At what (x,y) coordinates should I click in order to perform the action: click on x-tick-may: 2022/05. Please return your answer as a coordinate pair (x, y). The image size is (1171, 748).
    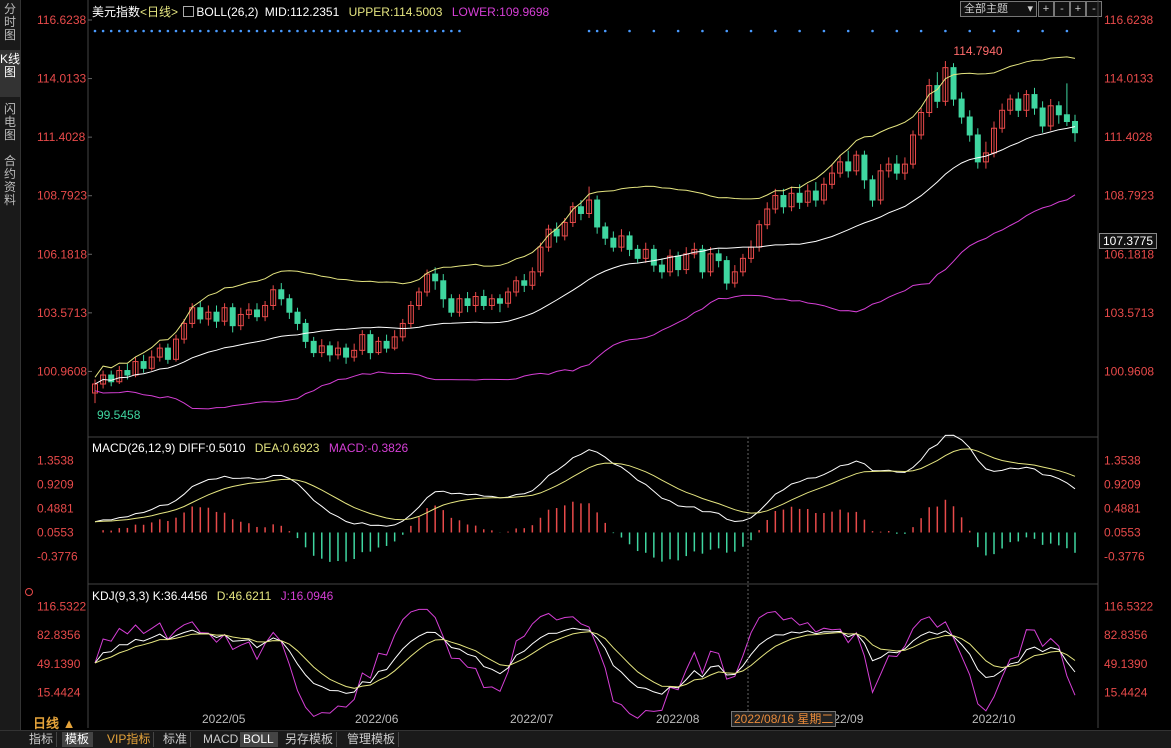
    Looking at the image, I should click on (224, 719).